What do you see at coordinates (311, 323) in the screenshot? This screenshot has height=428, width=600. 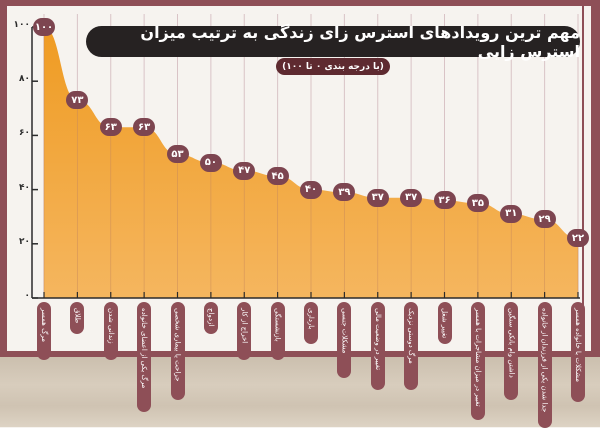 I see `category-label: بارداری` at bounding box center [311, 323].